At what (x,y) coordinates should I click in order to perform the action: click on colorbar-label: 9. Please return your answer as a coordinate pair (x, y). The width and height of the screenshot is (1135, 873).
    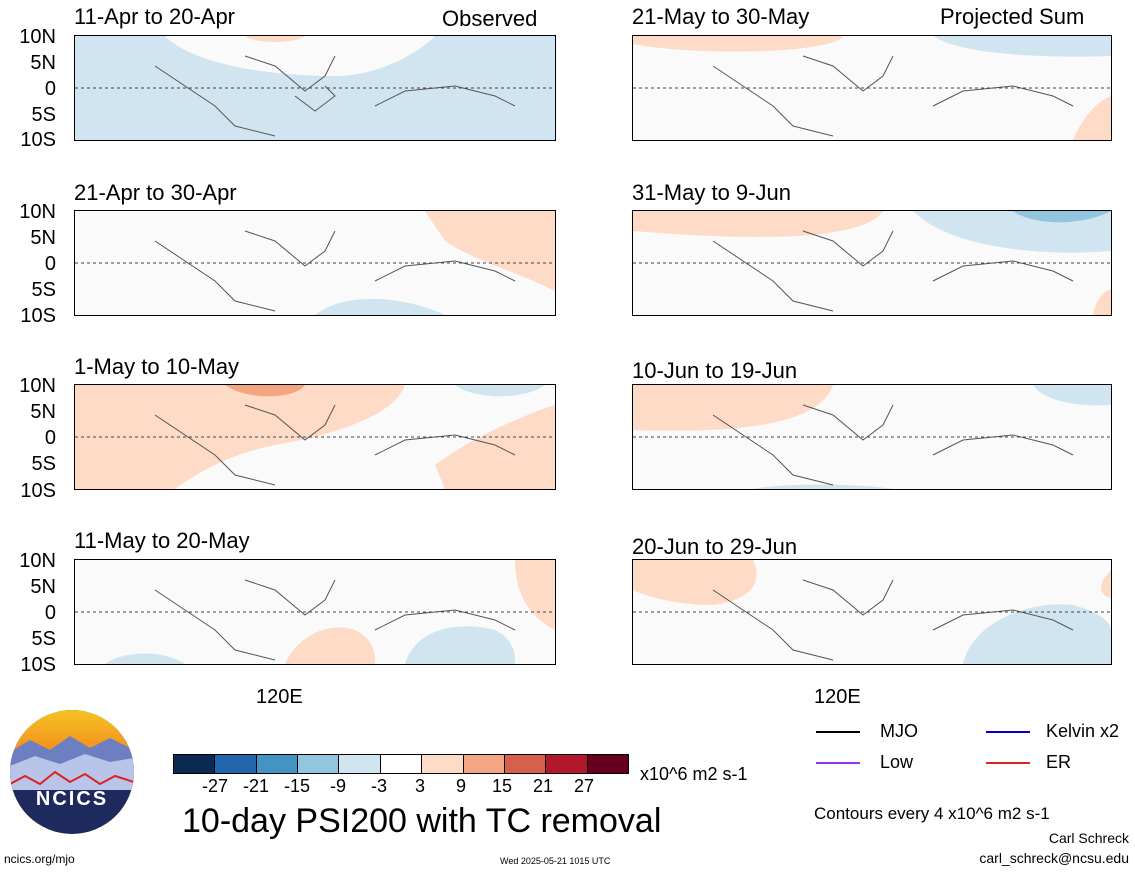
    Looking at the image, I should click on (460, 786).